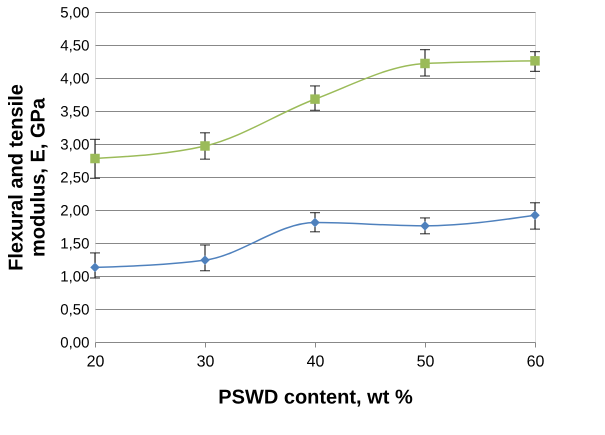 This screenshot has height=435, width=605. What do you see at coordinates (75, 310) in the screenshot?
I see `y-tick-label: 0,50` at bounding box center [75, 310].